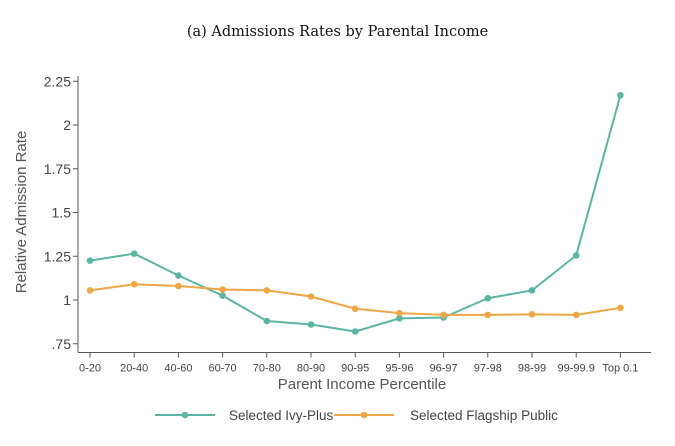 Image resolution: width=675 pixels, height=446 pixels. I want to click on y-tick-label: 1, so click(67, 300).